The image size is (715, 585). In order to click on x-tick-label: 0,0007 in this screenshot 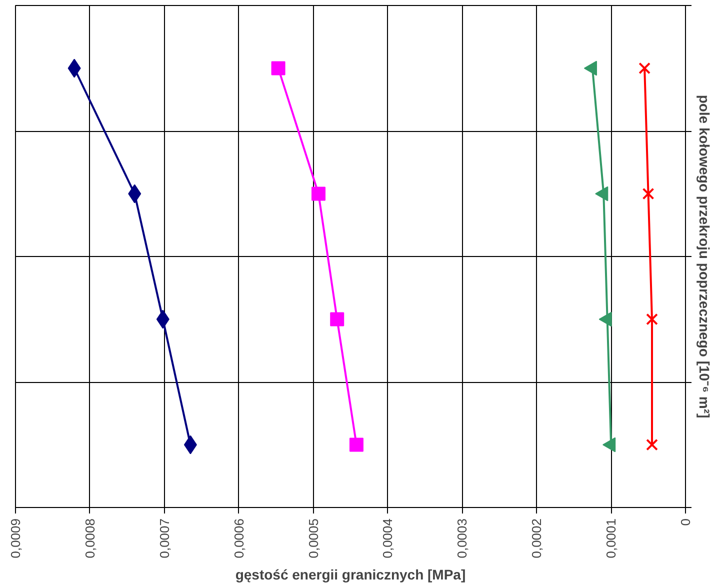, I will do `click(164, 538)`.